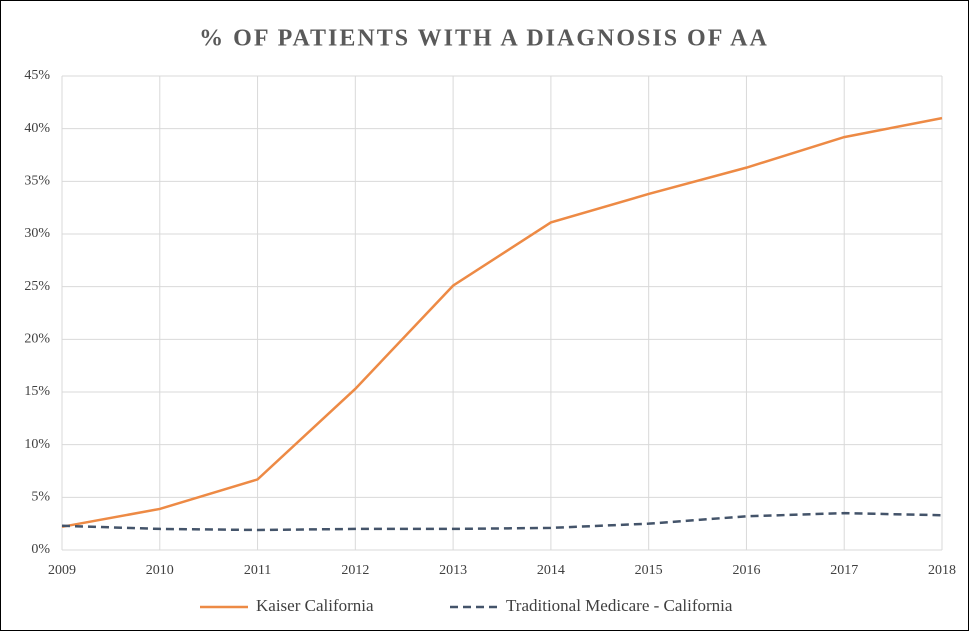 The height and width of the screenshot is (631, 969). Describe the element at coordinates (37, 444) in the screenshot. I see `y-tick-label: 10%` at that location.